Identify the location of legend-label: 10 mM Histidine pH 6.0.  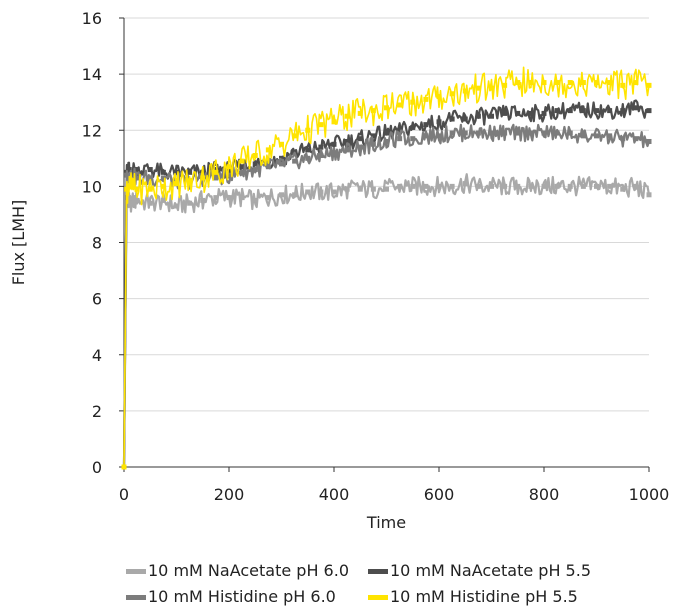
(242, 596).